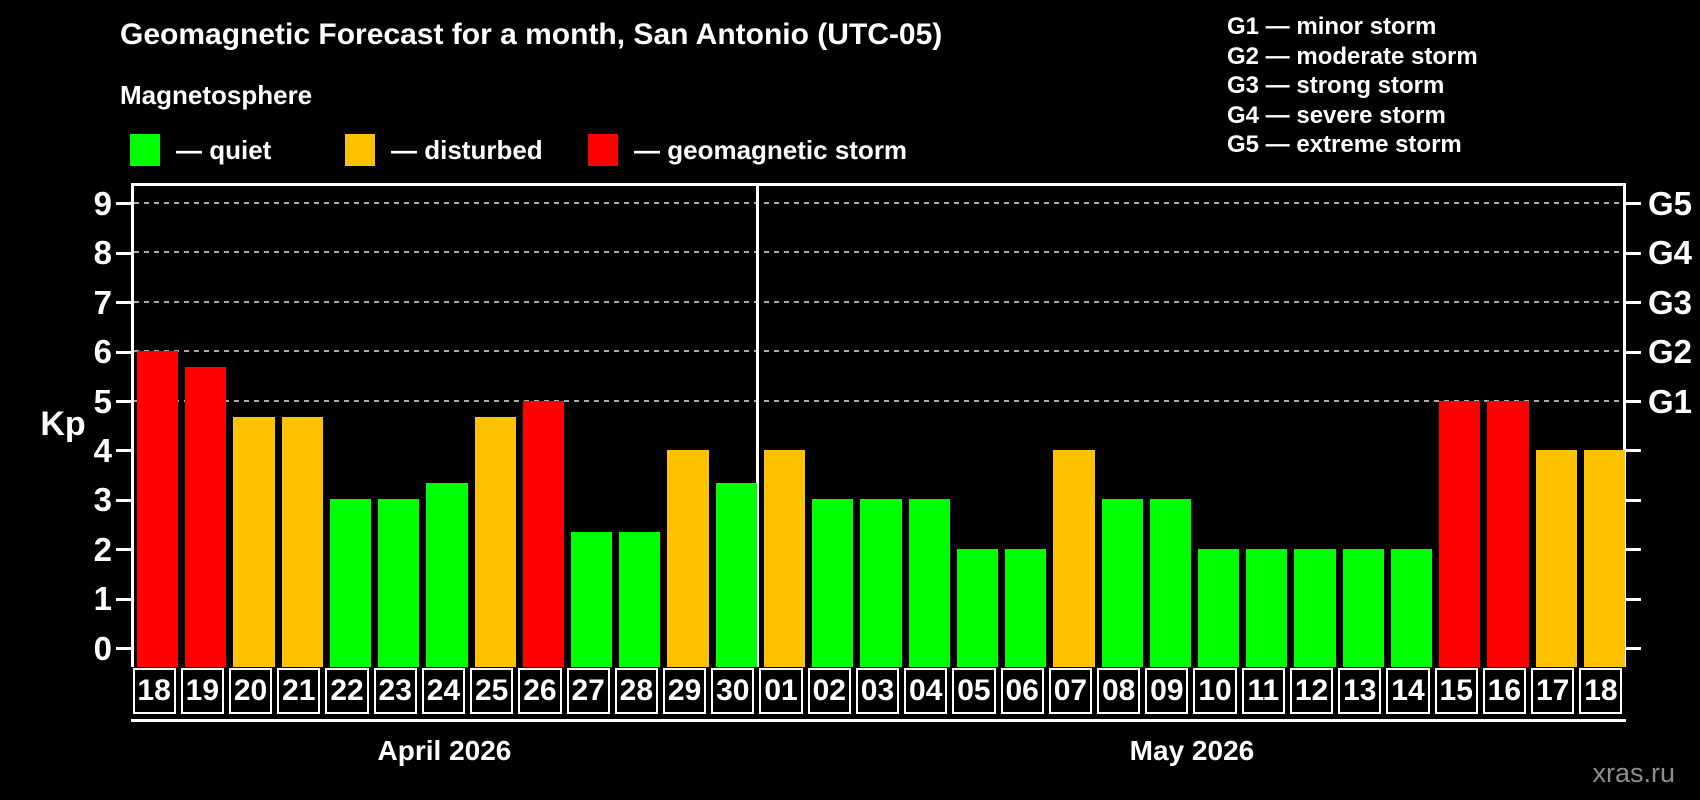 This screenshot has width=1700, height=800. Describe the element at coordinates (1670, 253) in the screenshot. I see `g-tick-label: G4` at that location.